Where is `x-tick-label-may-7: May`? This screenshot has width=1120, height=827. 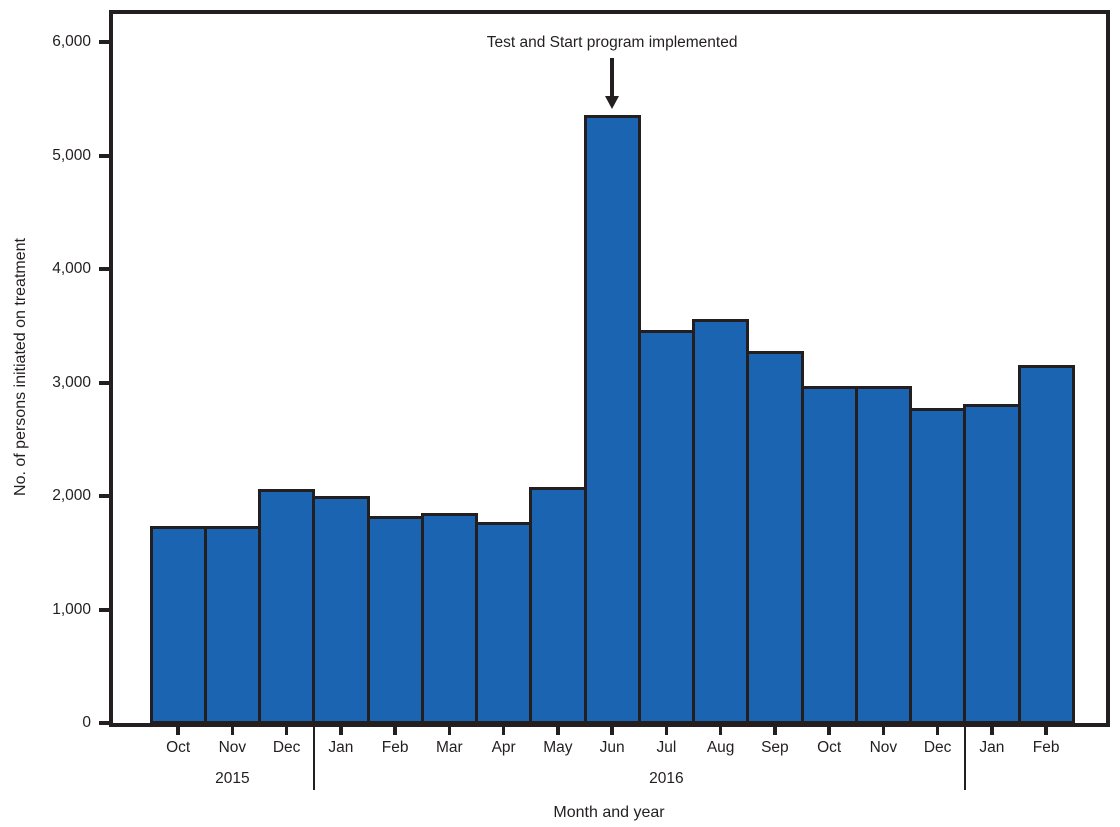 x-tick-label-may-7: May is located at coordinates (558, 747).